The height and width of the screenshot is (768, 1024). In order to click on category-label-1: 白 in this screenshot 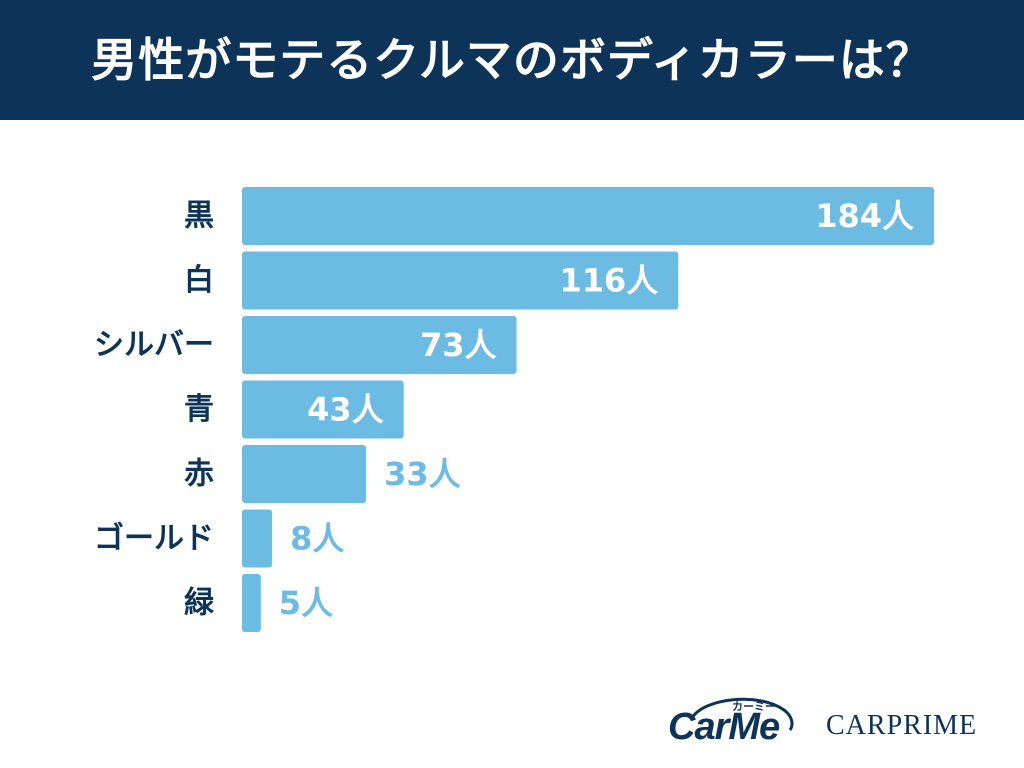, I will do `click(199, 280)`.